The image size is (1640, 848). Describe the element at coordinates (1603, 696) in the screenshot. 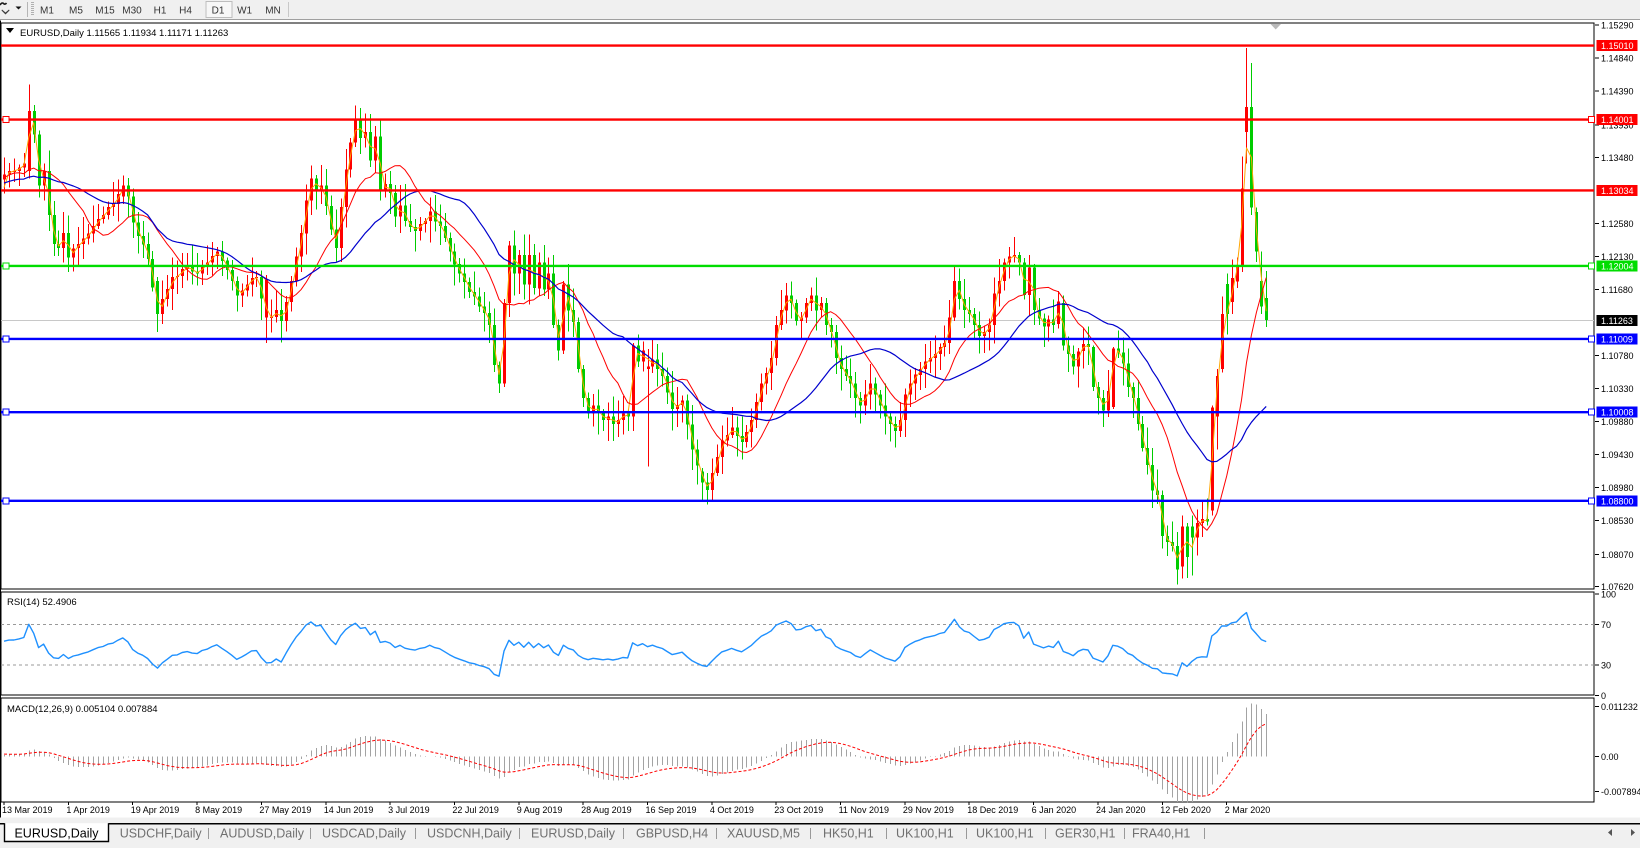

I see `svg-text: 0` at that location.